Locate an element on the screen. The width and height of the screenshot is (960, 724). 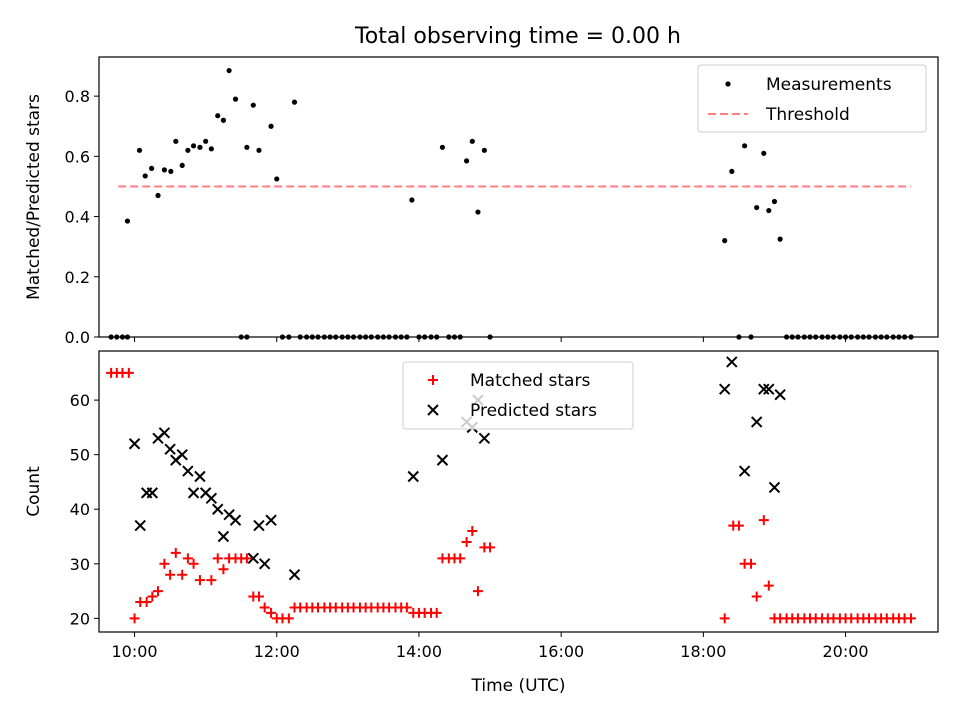
y-axis-label: Matched/Predicted stars is located at coordinates (34, 197).